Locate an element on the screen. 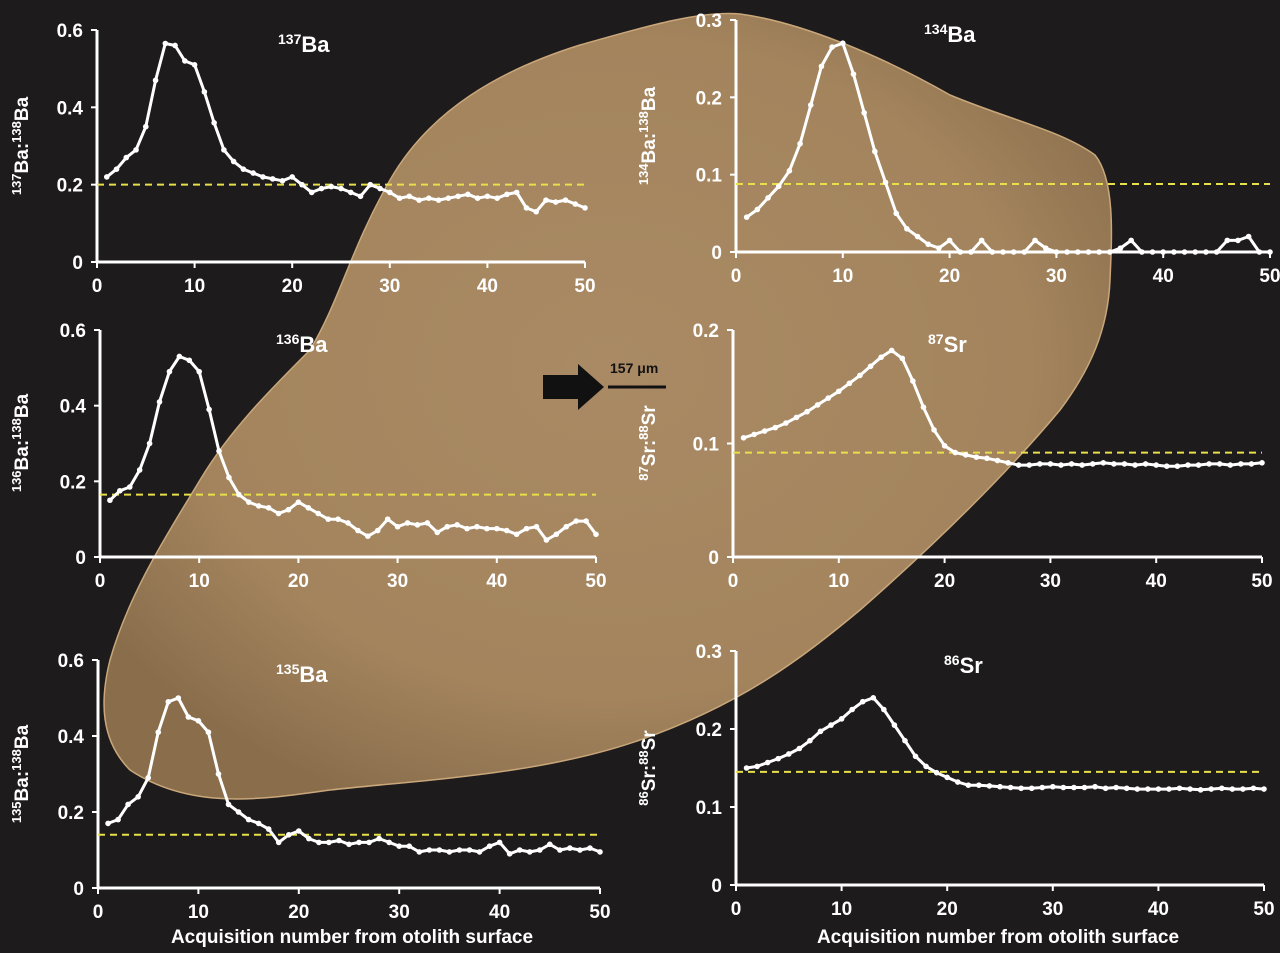  y-label-sup: 86 is located at coordinates (643, 798).